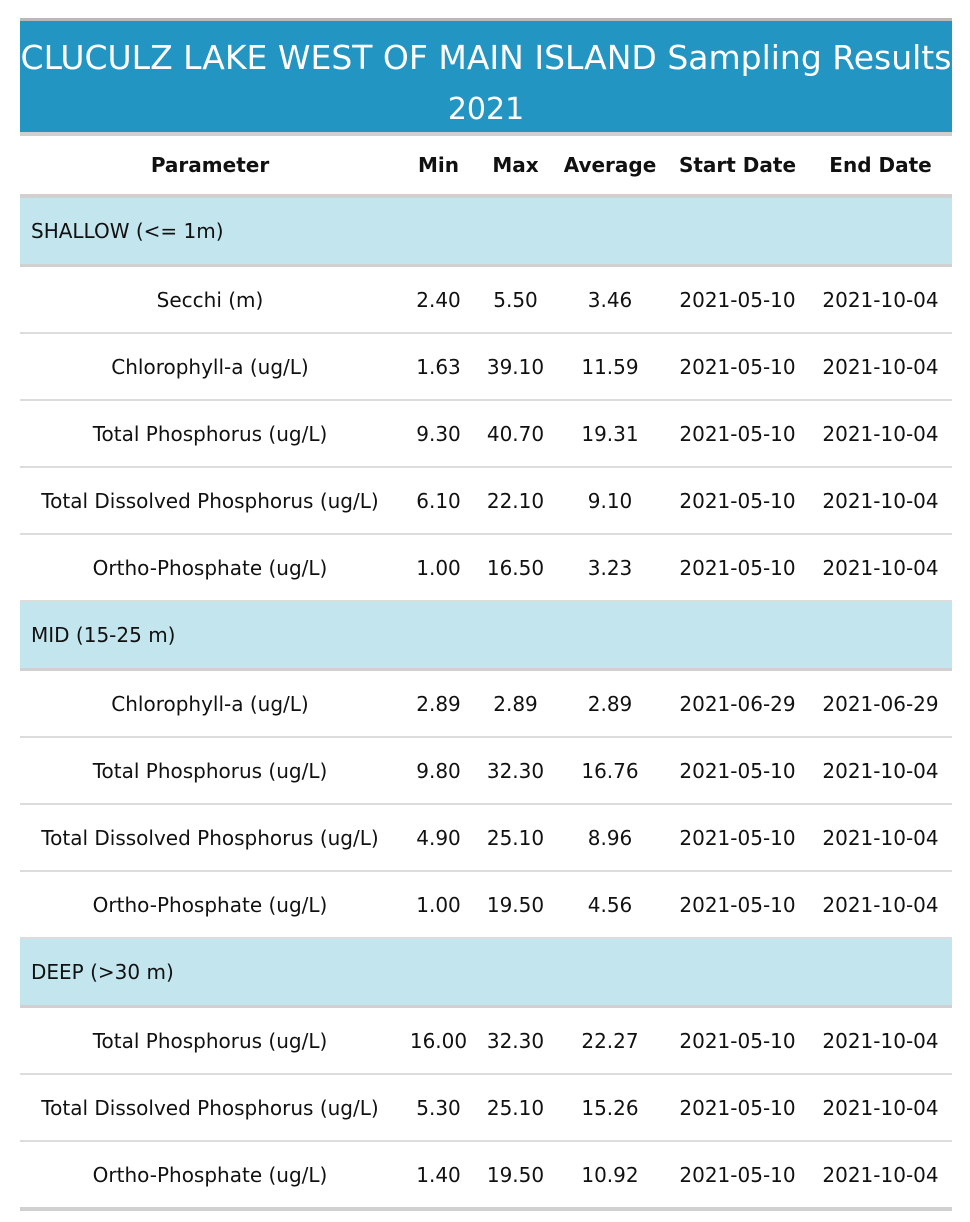  What do you see at coordinates (438, 1108) in the screenshot?
I see `cell-min: 5.30` at bounding box center [438, 1108].